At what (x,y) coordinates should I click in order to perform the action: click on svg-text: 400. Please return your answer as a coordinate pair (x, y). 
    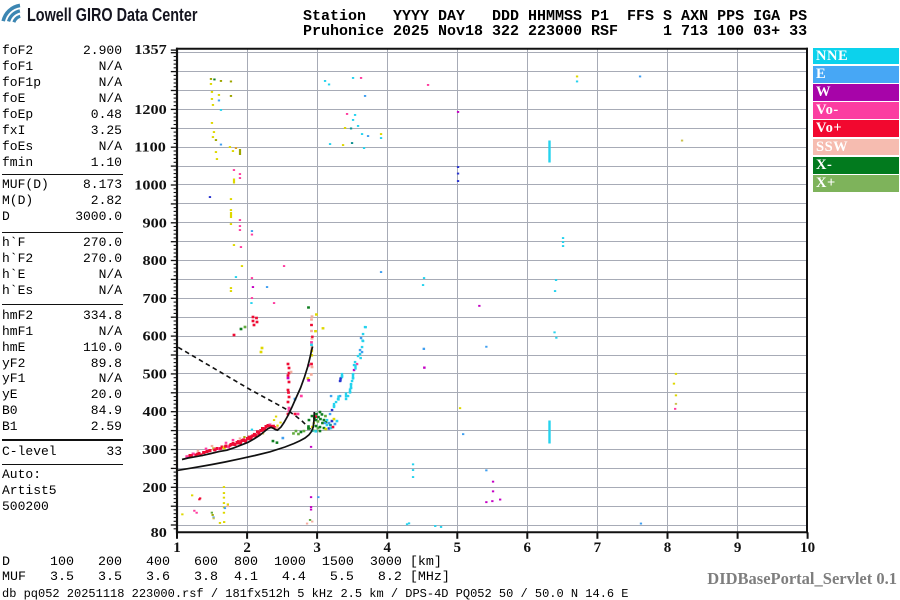
    Looking at the image, I should click on (155, 412).